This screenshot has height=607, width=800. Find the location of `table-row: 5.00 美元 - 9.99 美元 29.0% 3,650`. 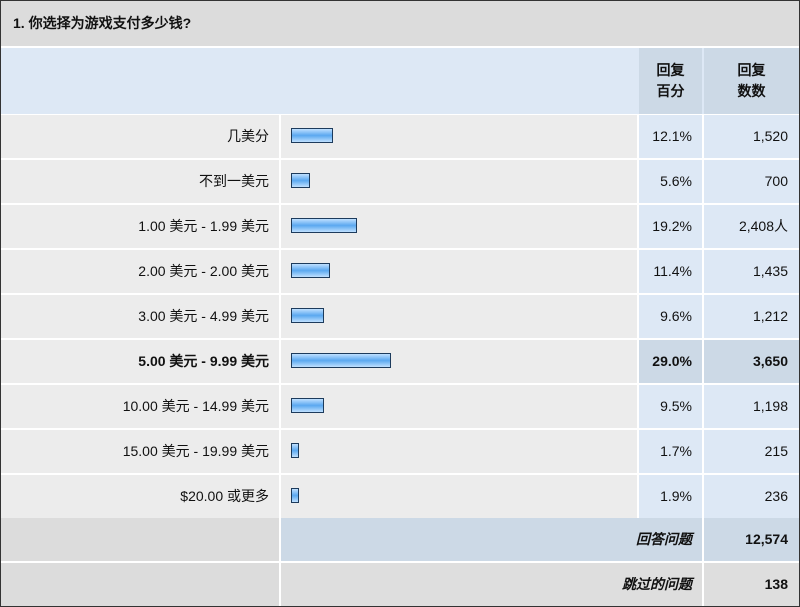

table-row: 5.00 美元 - 9.99 美元 29.0% 3,650 is located at coordinates (400, 361).